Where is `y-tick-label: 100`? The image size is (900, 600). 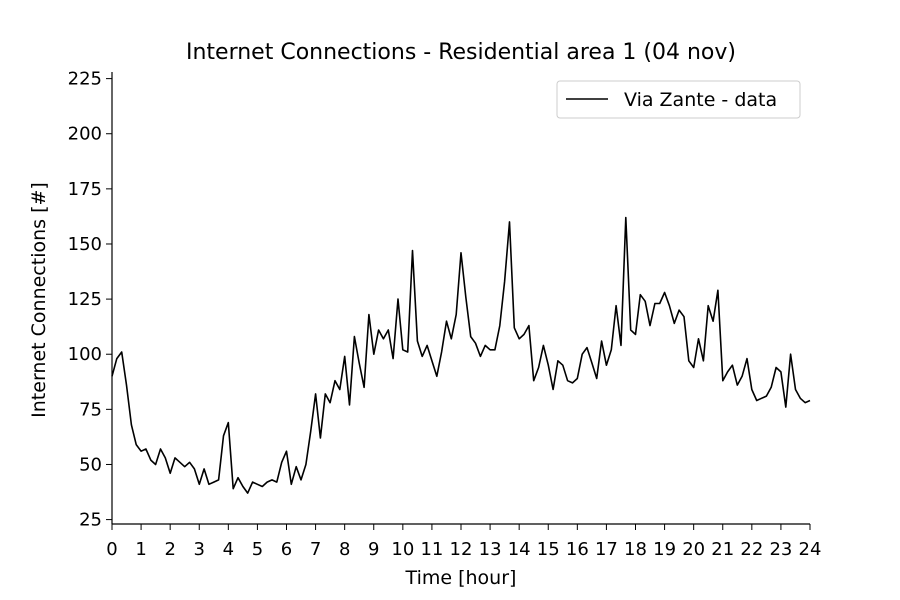 y-tick-label: 100 is located at coordinates (85, 354).